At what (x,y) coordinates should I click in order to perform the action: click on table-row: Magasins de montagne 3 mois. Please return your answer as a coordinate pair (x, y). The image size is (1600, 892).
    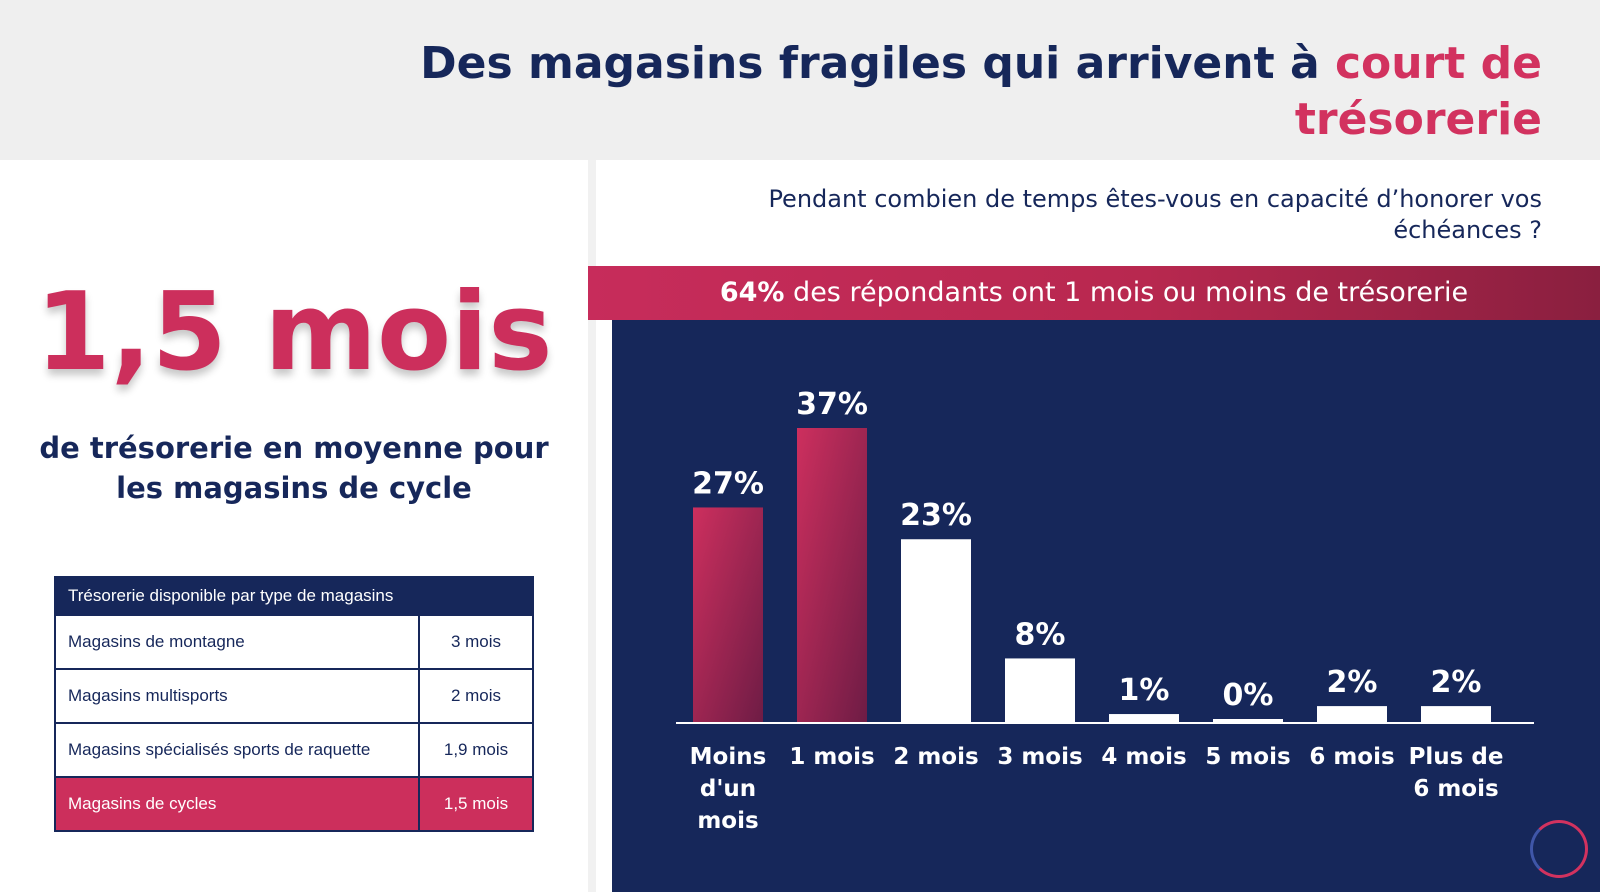
    Looking at the image, I should click on (294, 641).